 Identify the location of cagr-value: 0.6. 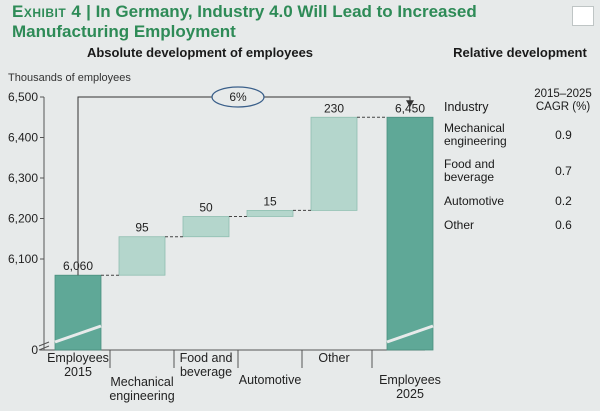
(563, 225).